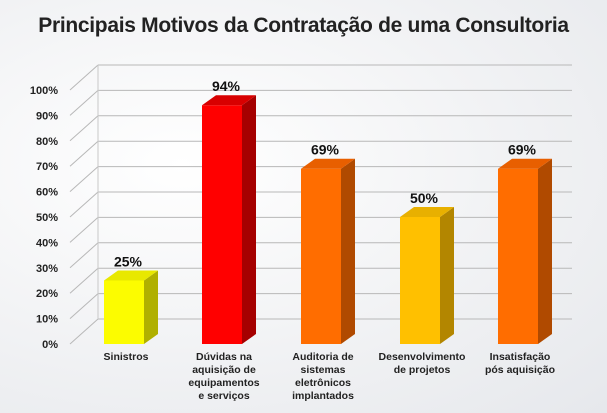  Describe the element at coordinates (224, 357) in the screenshot. I see `category-label: Dúvidas na` at that location.